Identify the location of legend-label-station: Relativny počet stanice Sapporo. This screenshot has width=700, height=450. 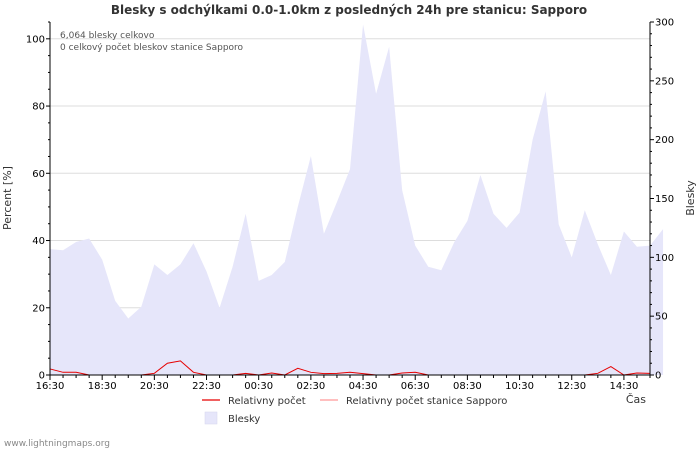
(426, 401).